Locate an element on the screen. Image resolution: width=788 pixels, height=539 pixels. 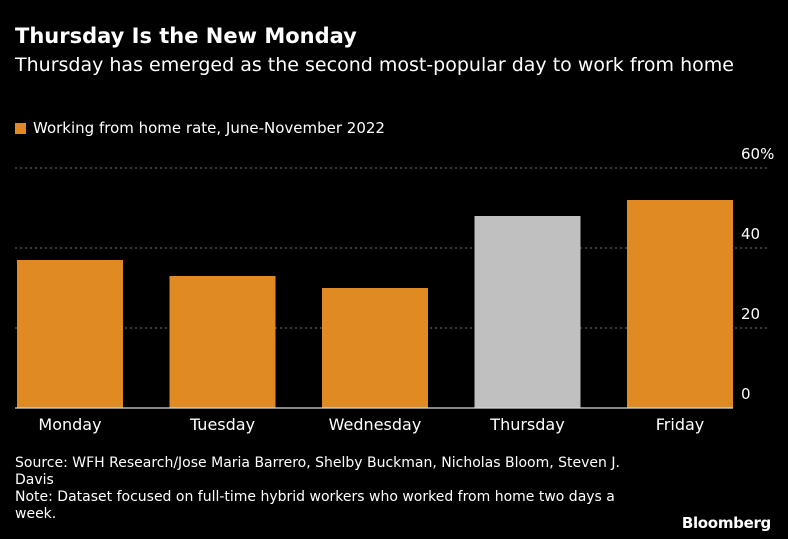
chart-title: Thursday Is the New Monday is located at coordinates (186, 36).